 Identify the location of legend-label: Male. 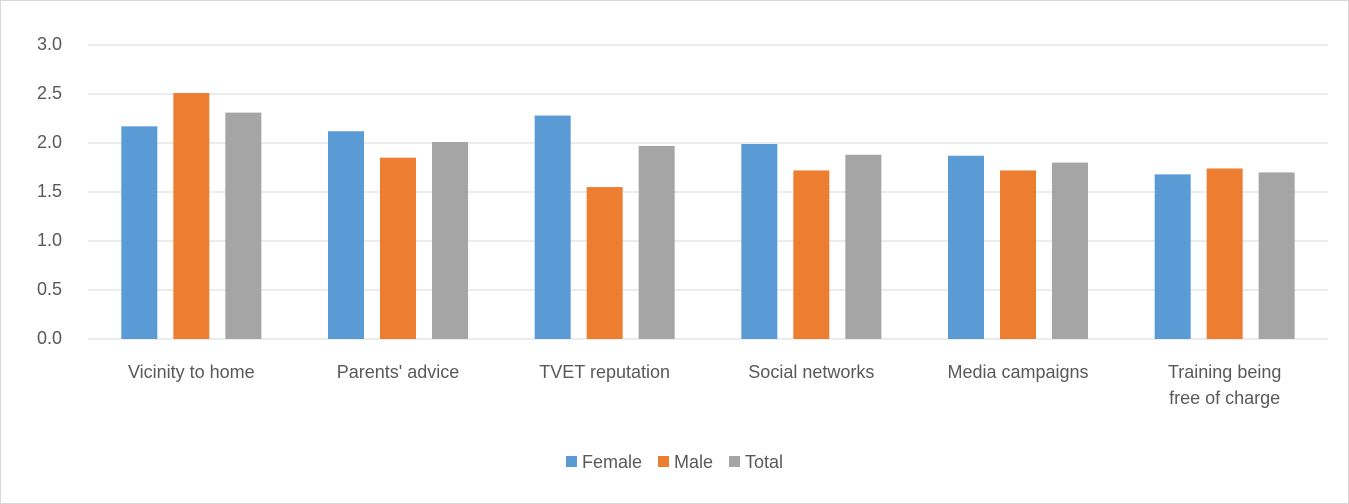
(693, 462).